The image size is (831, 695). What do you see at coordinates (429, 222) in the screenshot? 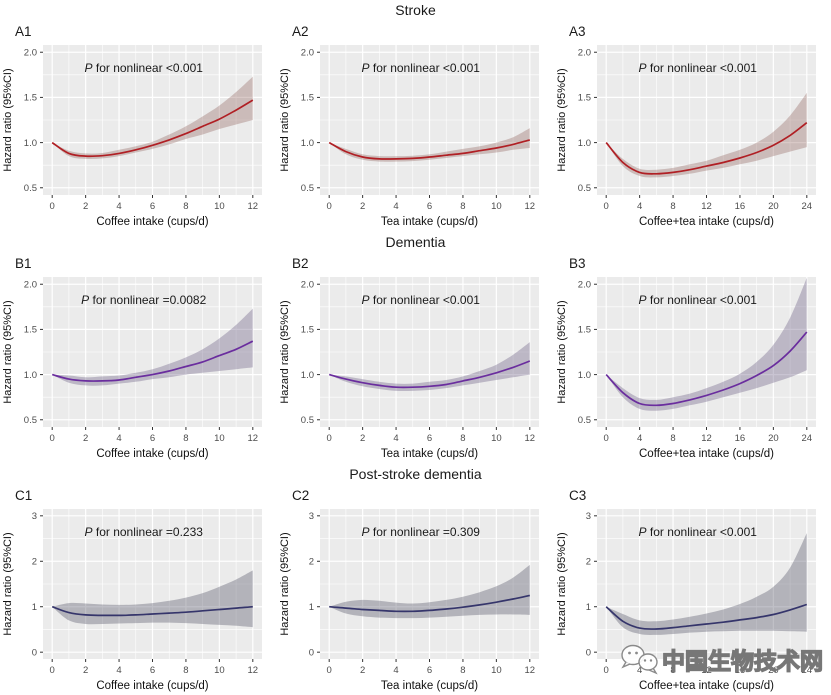
I see `x-axis-title: Tea intake (cups/d)` at bounding box center [429, 222].